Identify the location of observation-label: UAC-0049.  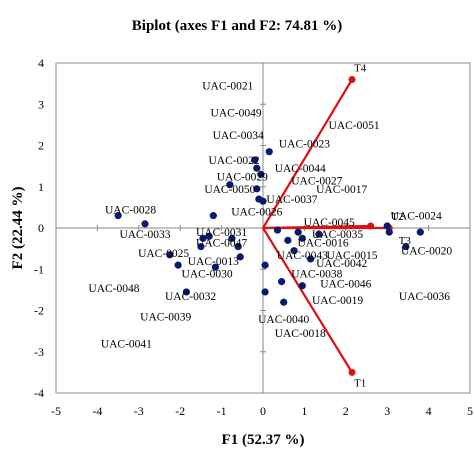
(236, 114).